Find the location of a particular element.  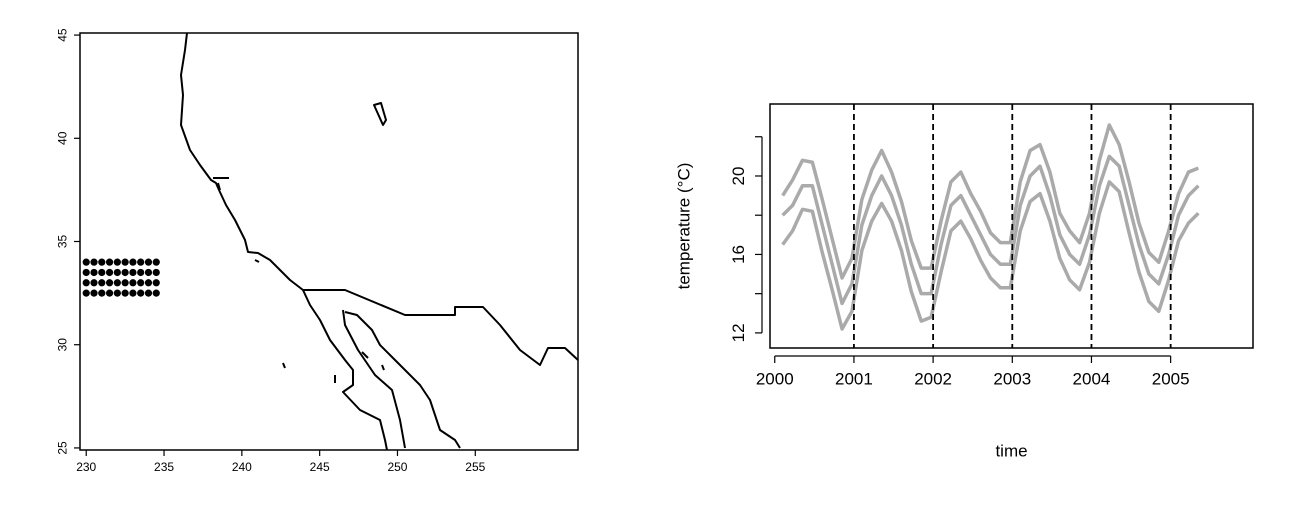

border is located at coordinates (441, 327).